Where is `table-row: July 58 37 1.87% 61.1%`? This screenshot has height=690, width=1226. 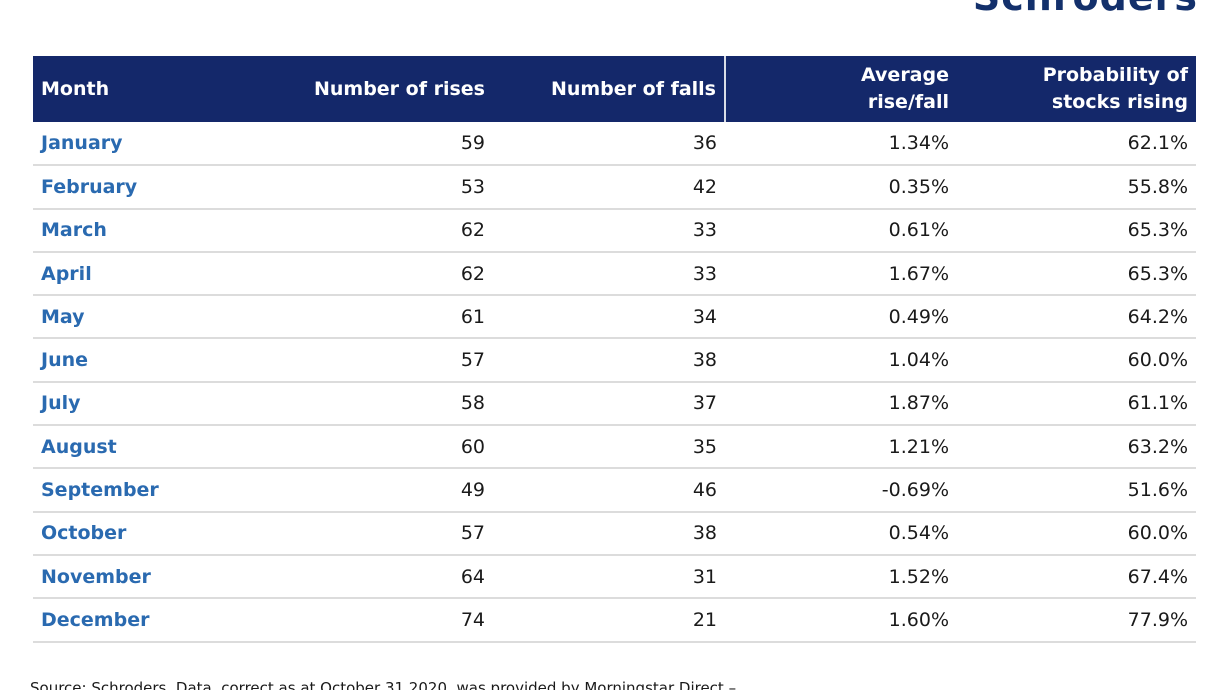 table-row: July 58 37 1.87% 61.1% is located at coordinates (614, 404).